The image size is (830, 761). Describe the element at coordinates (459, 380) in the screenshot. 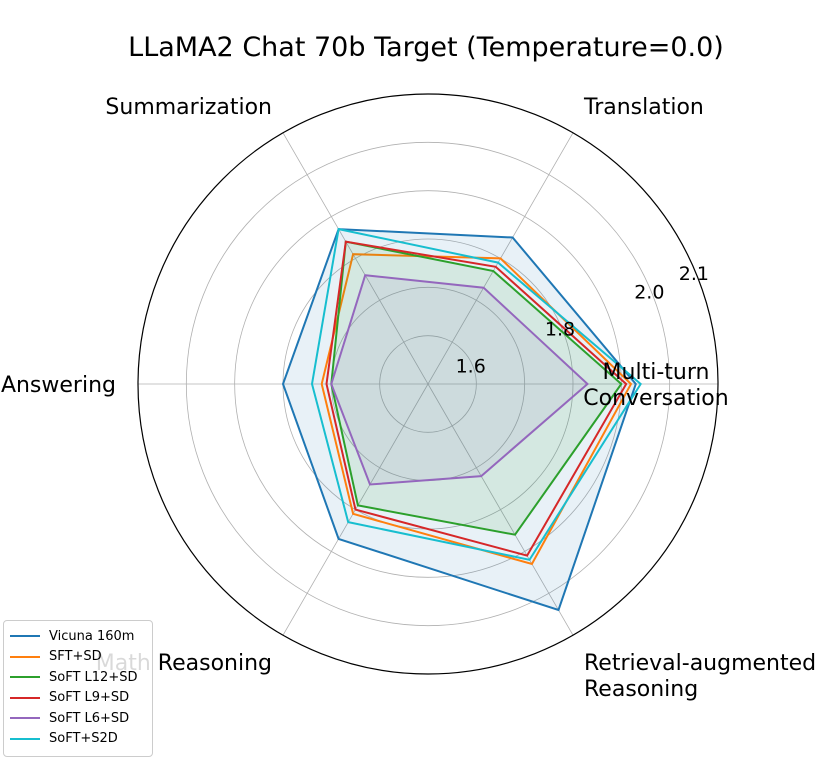

I see `series-soft-l6-sd` at that location.